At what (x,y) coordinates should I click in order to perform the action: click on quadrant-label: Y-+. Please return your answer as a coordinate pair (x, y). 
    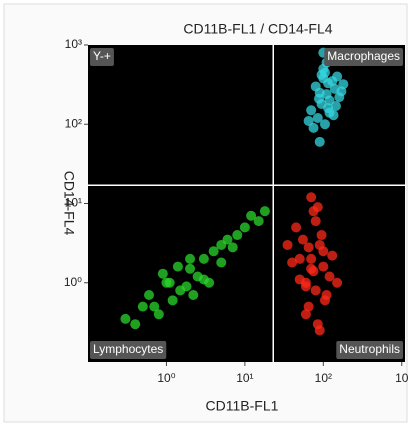
    Looking at the image, I should click on (102, 57).